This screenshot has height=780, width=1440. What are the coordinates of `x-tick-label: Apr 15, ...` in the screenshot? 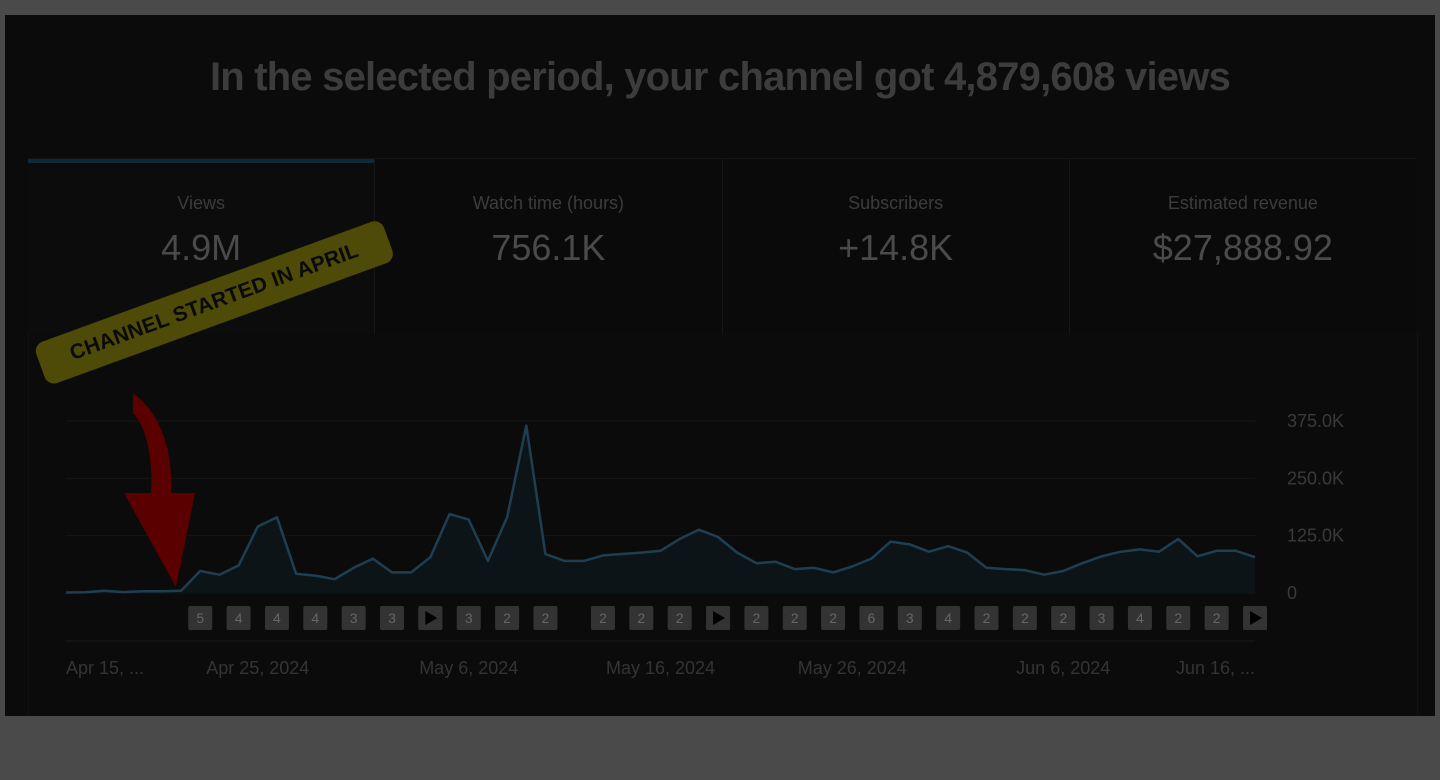 It's located at (105, 668).